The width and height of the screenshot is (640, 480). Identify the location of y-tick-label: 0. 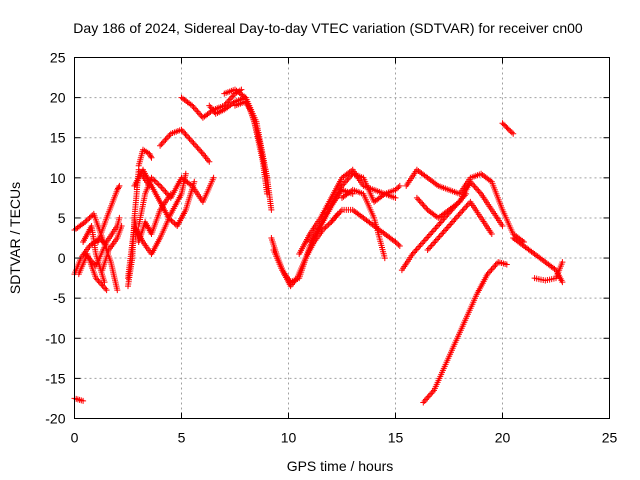
(62, 258).